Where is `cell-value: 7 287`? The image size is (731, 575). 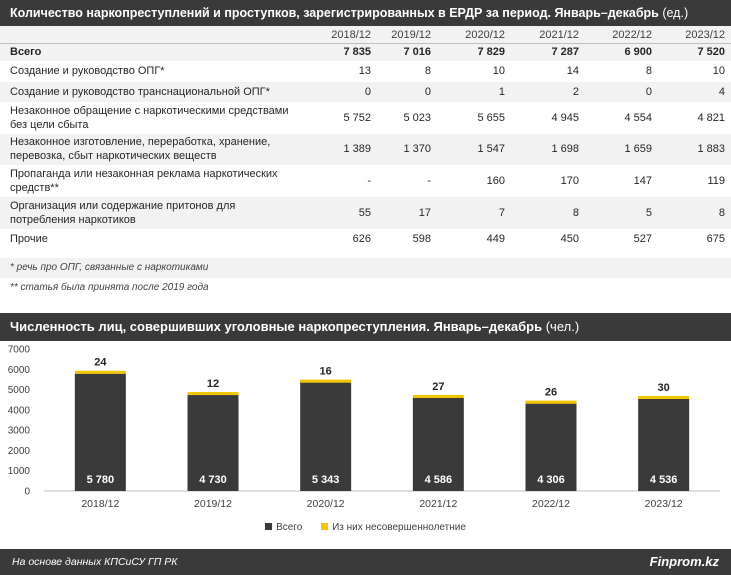 cell-value: 7 287 is located at coordinates (548, 52).